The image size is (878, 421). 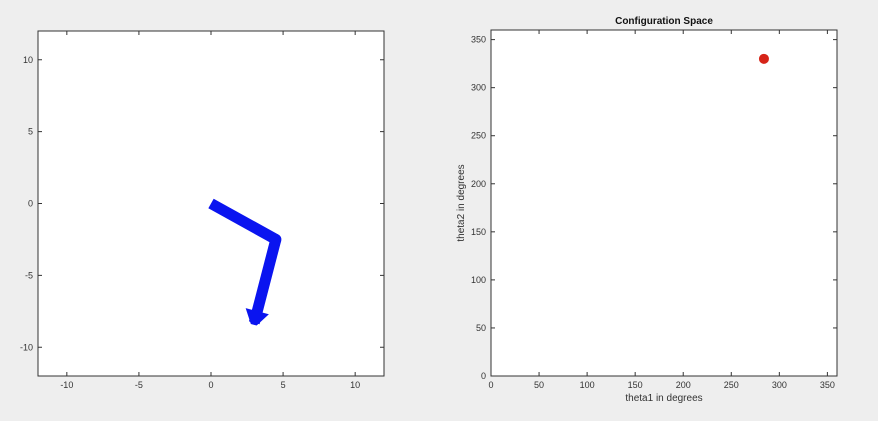 What do you see at coordinates (26, 347) in the screenshot?
I see `workspace-y-tick-label: -10` at bounding box center [26, 347].